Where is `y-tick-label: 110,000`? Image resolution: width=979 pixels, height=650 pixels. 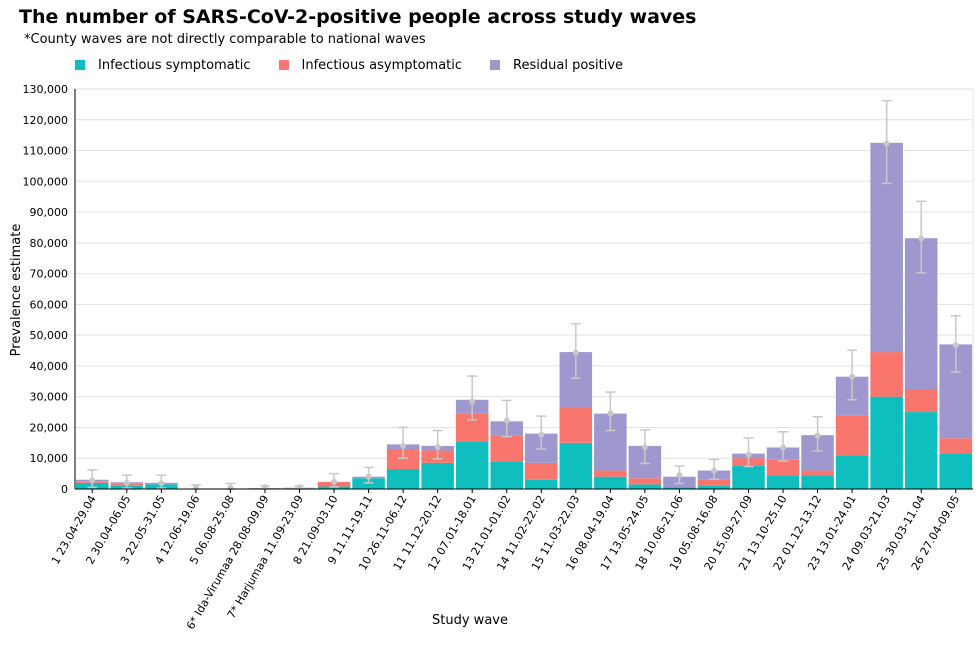 y-tick-label: 110,000 is located at coordinates (46, 151).